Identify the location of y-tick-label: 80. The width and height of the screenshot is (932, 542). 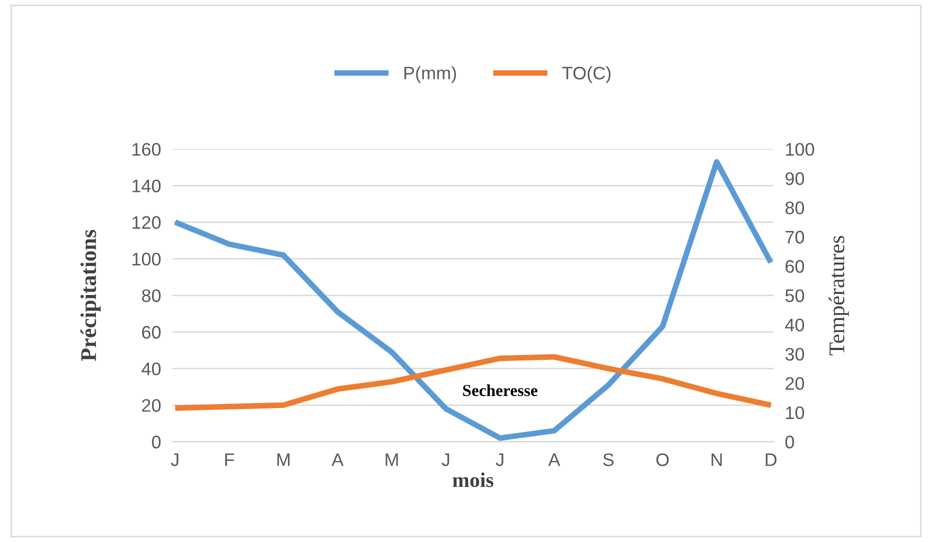
(151, 295).